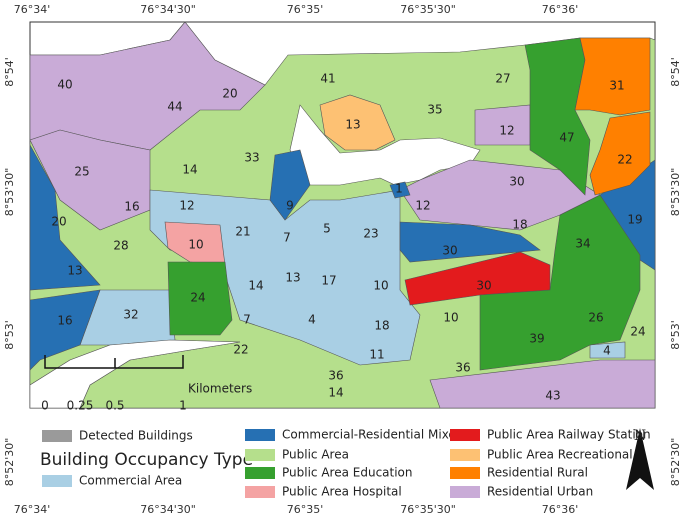  I want to click on zone-label: 16, so click(131, 207).